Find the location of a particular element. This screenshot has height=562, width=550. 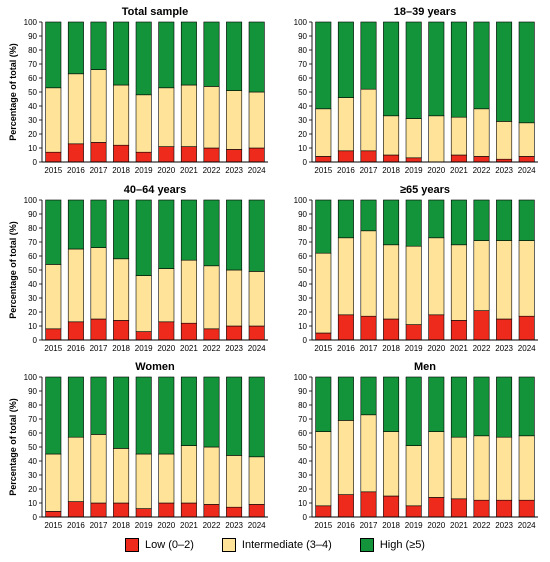

chart-title: 40–64 years is located at coordinates (155, 190).